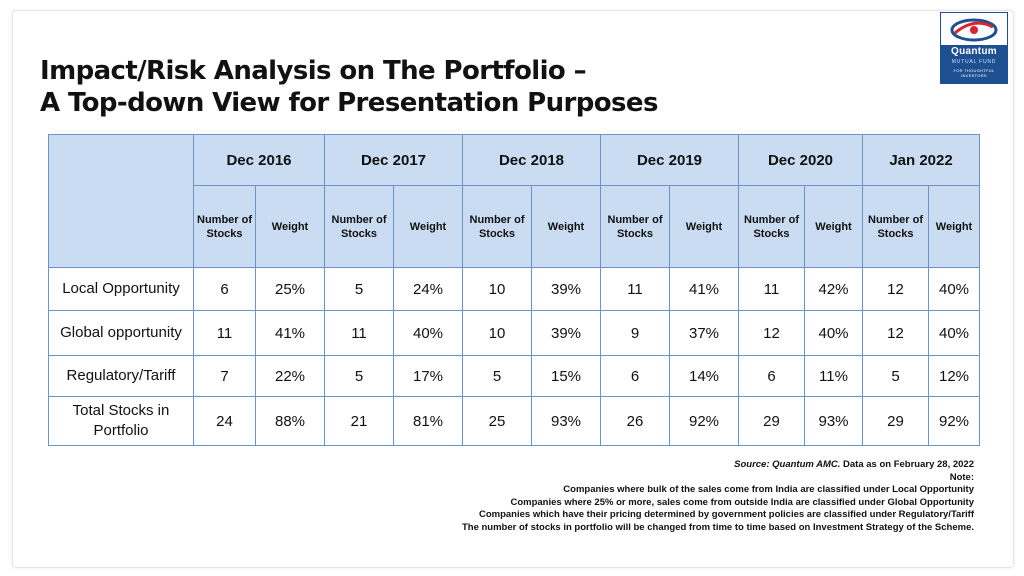  I want to click on row-label: Global opportunity, so click(121, 333).